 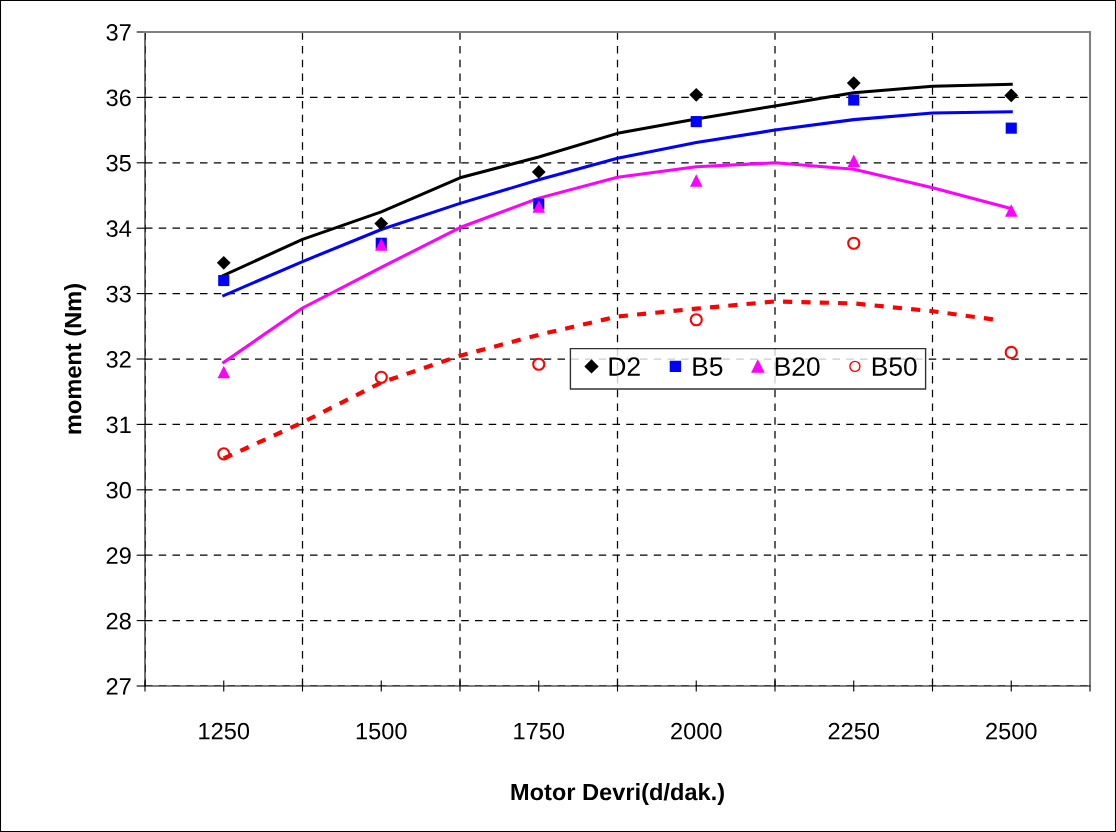 What do you see at coordinates (539, 731) in the screenshot?
I see `x-tick-label: 1750` at bounding box center [539, 731].